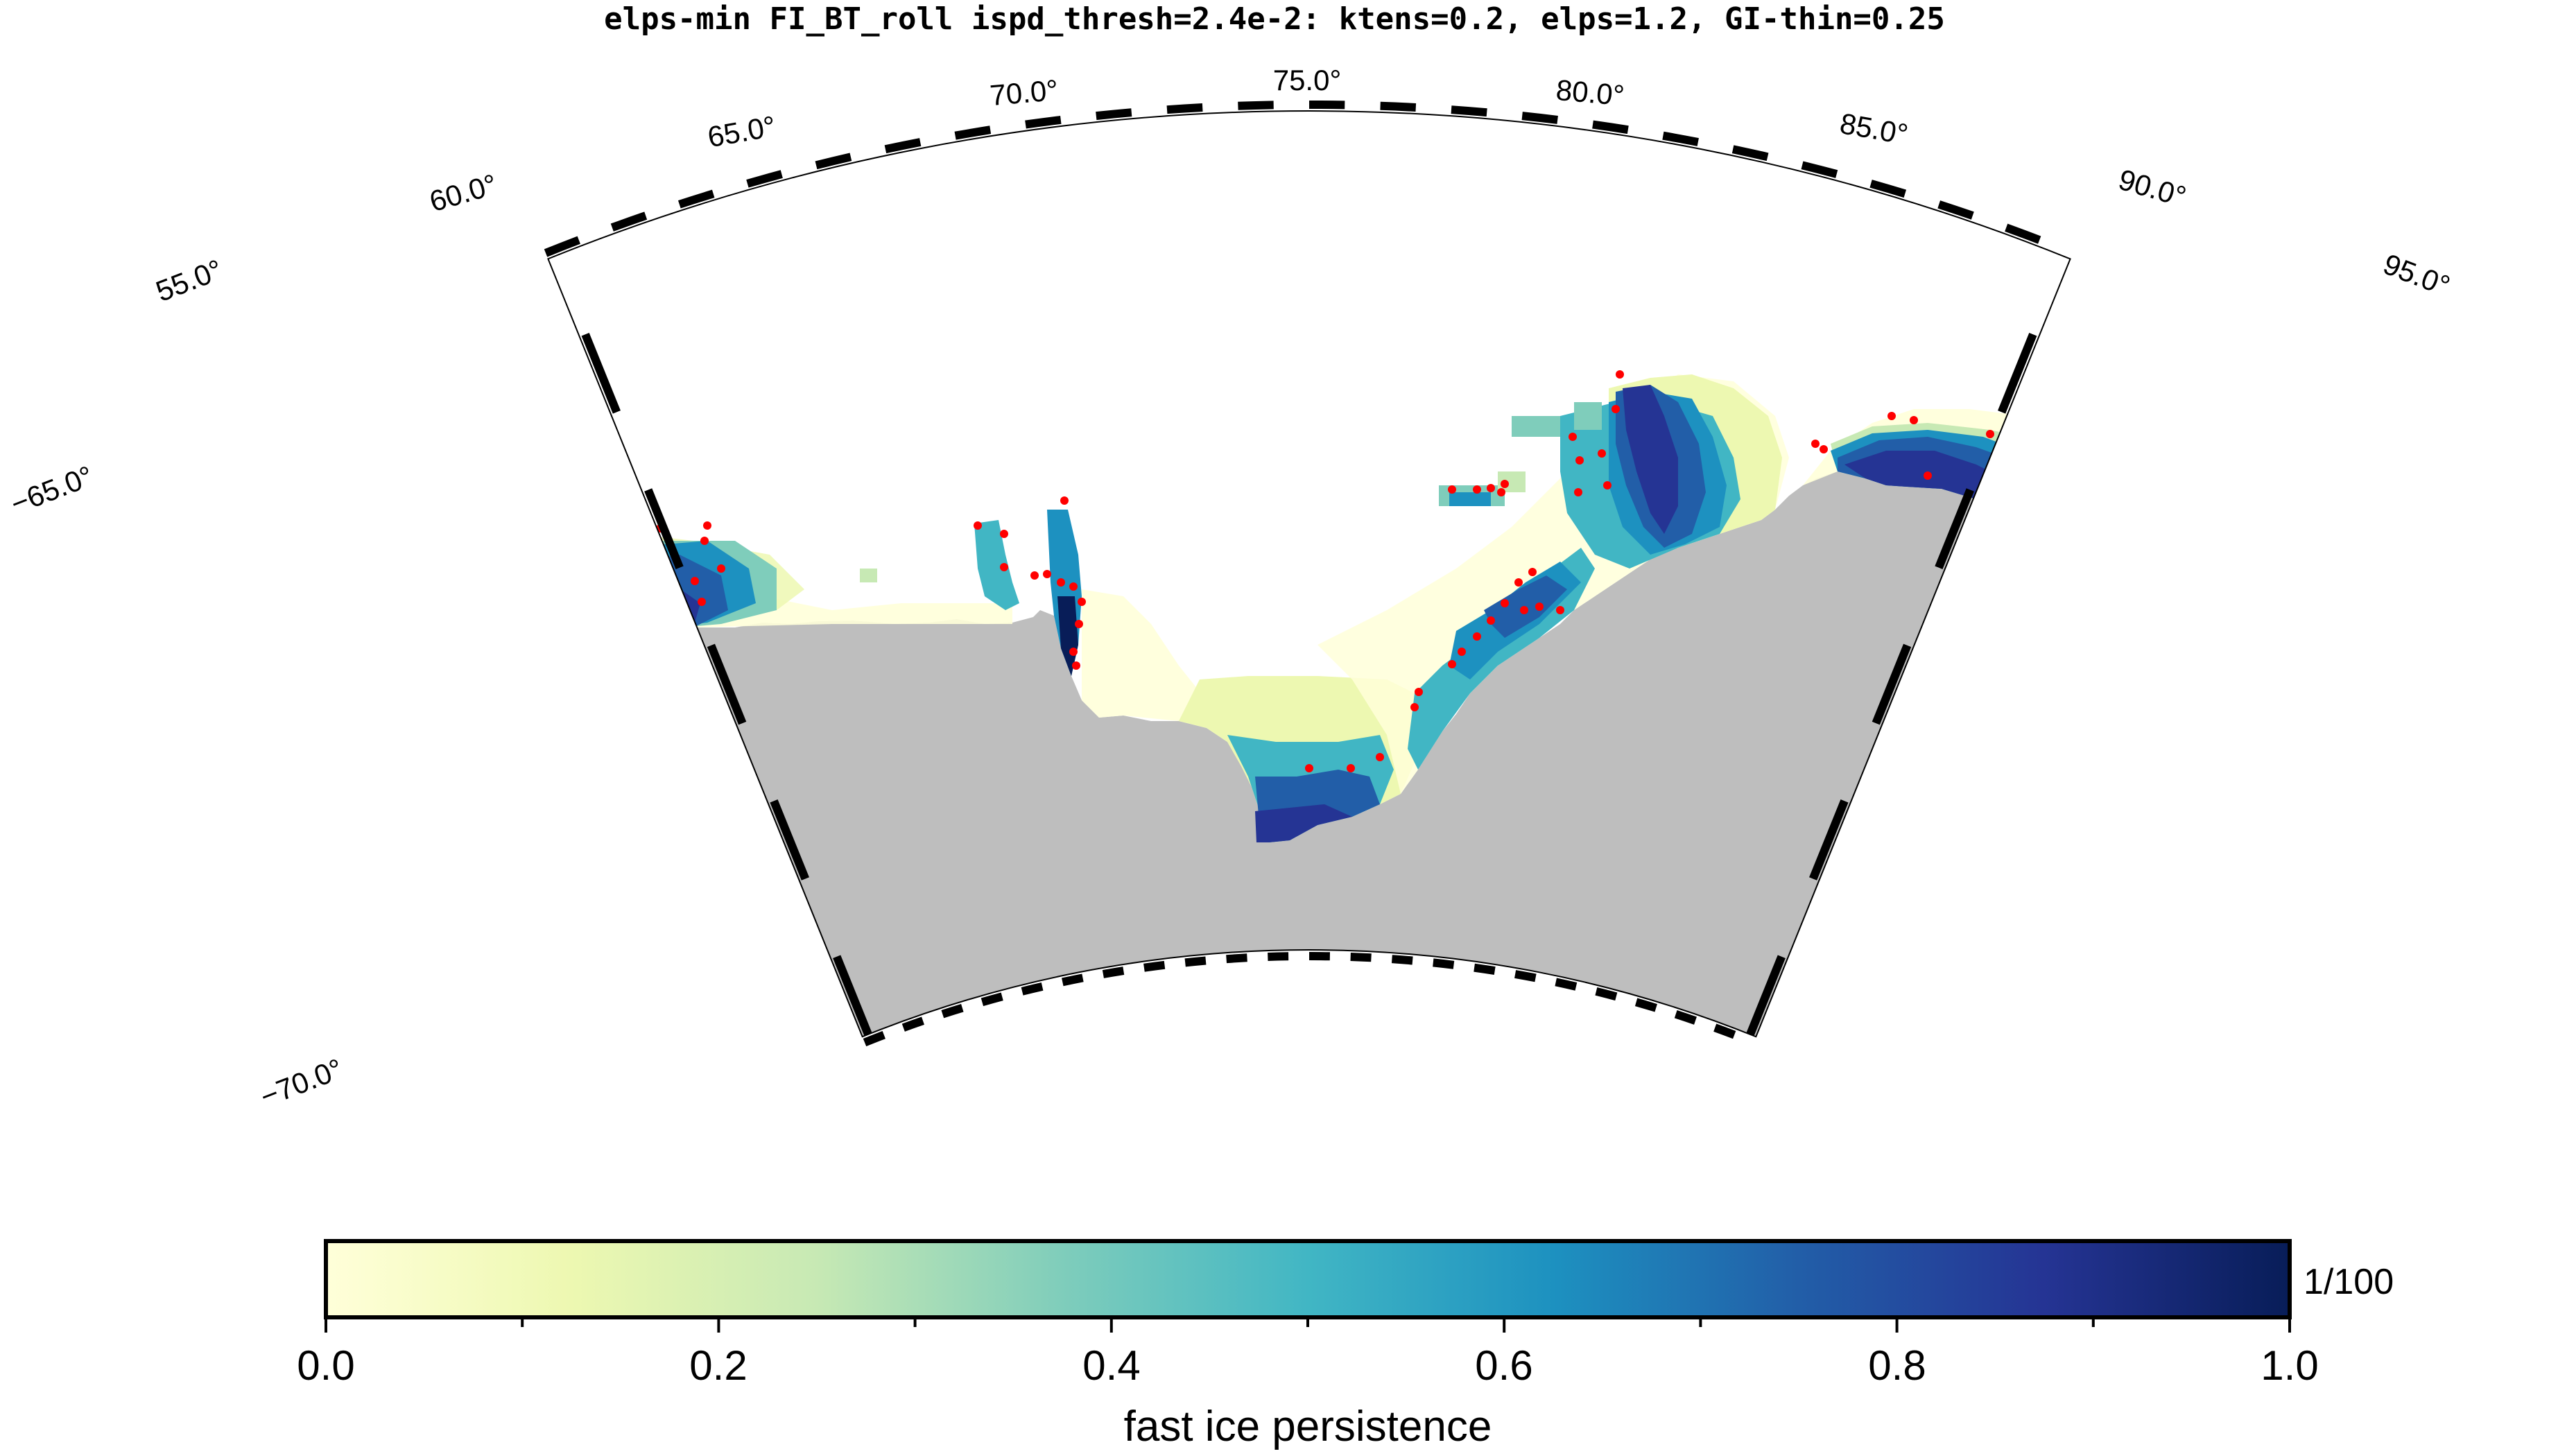  Describe the element at coordinates (1503, 1365) in the screenshot. I see `cb-tick-label-3: 0.6` at that location.